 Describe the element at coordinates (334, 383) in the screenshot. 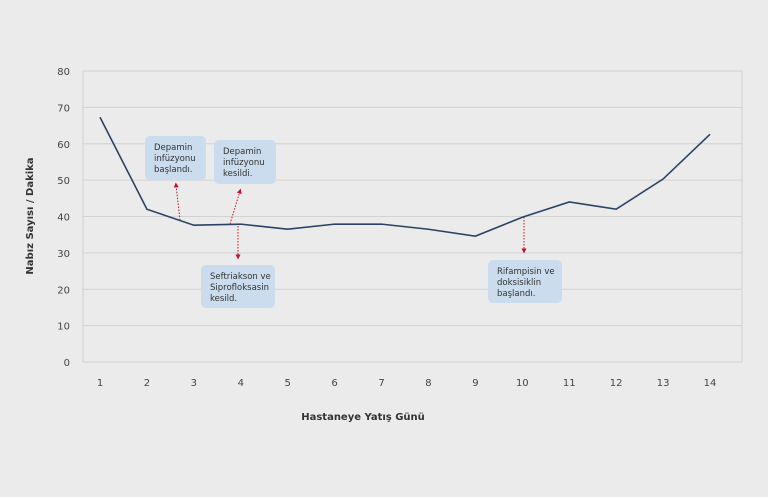

I see `x-tick-label: 6` at that location.